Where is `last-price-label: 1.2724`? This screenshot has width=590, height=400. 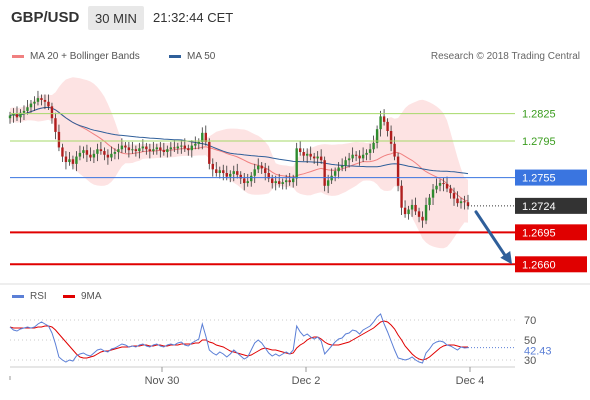 last-price-label: 1.2724 is located at coordinates (539, 207).